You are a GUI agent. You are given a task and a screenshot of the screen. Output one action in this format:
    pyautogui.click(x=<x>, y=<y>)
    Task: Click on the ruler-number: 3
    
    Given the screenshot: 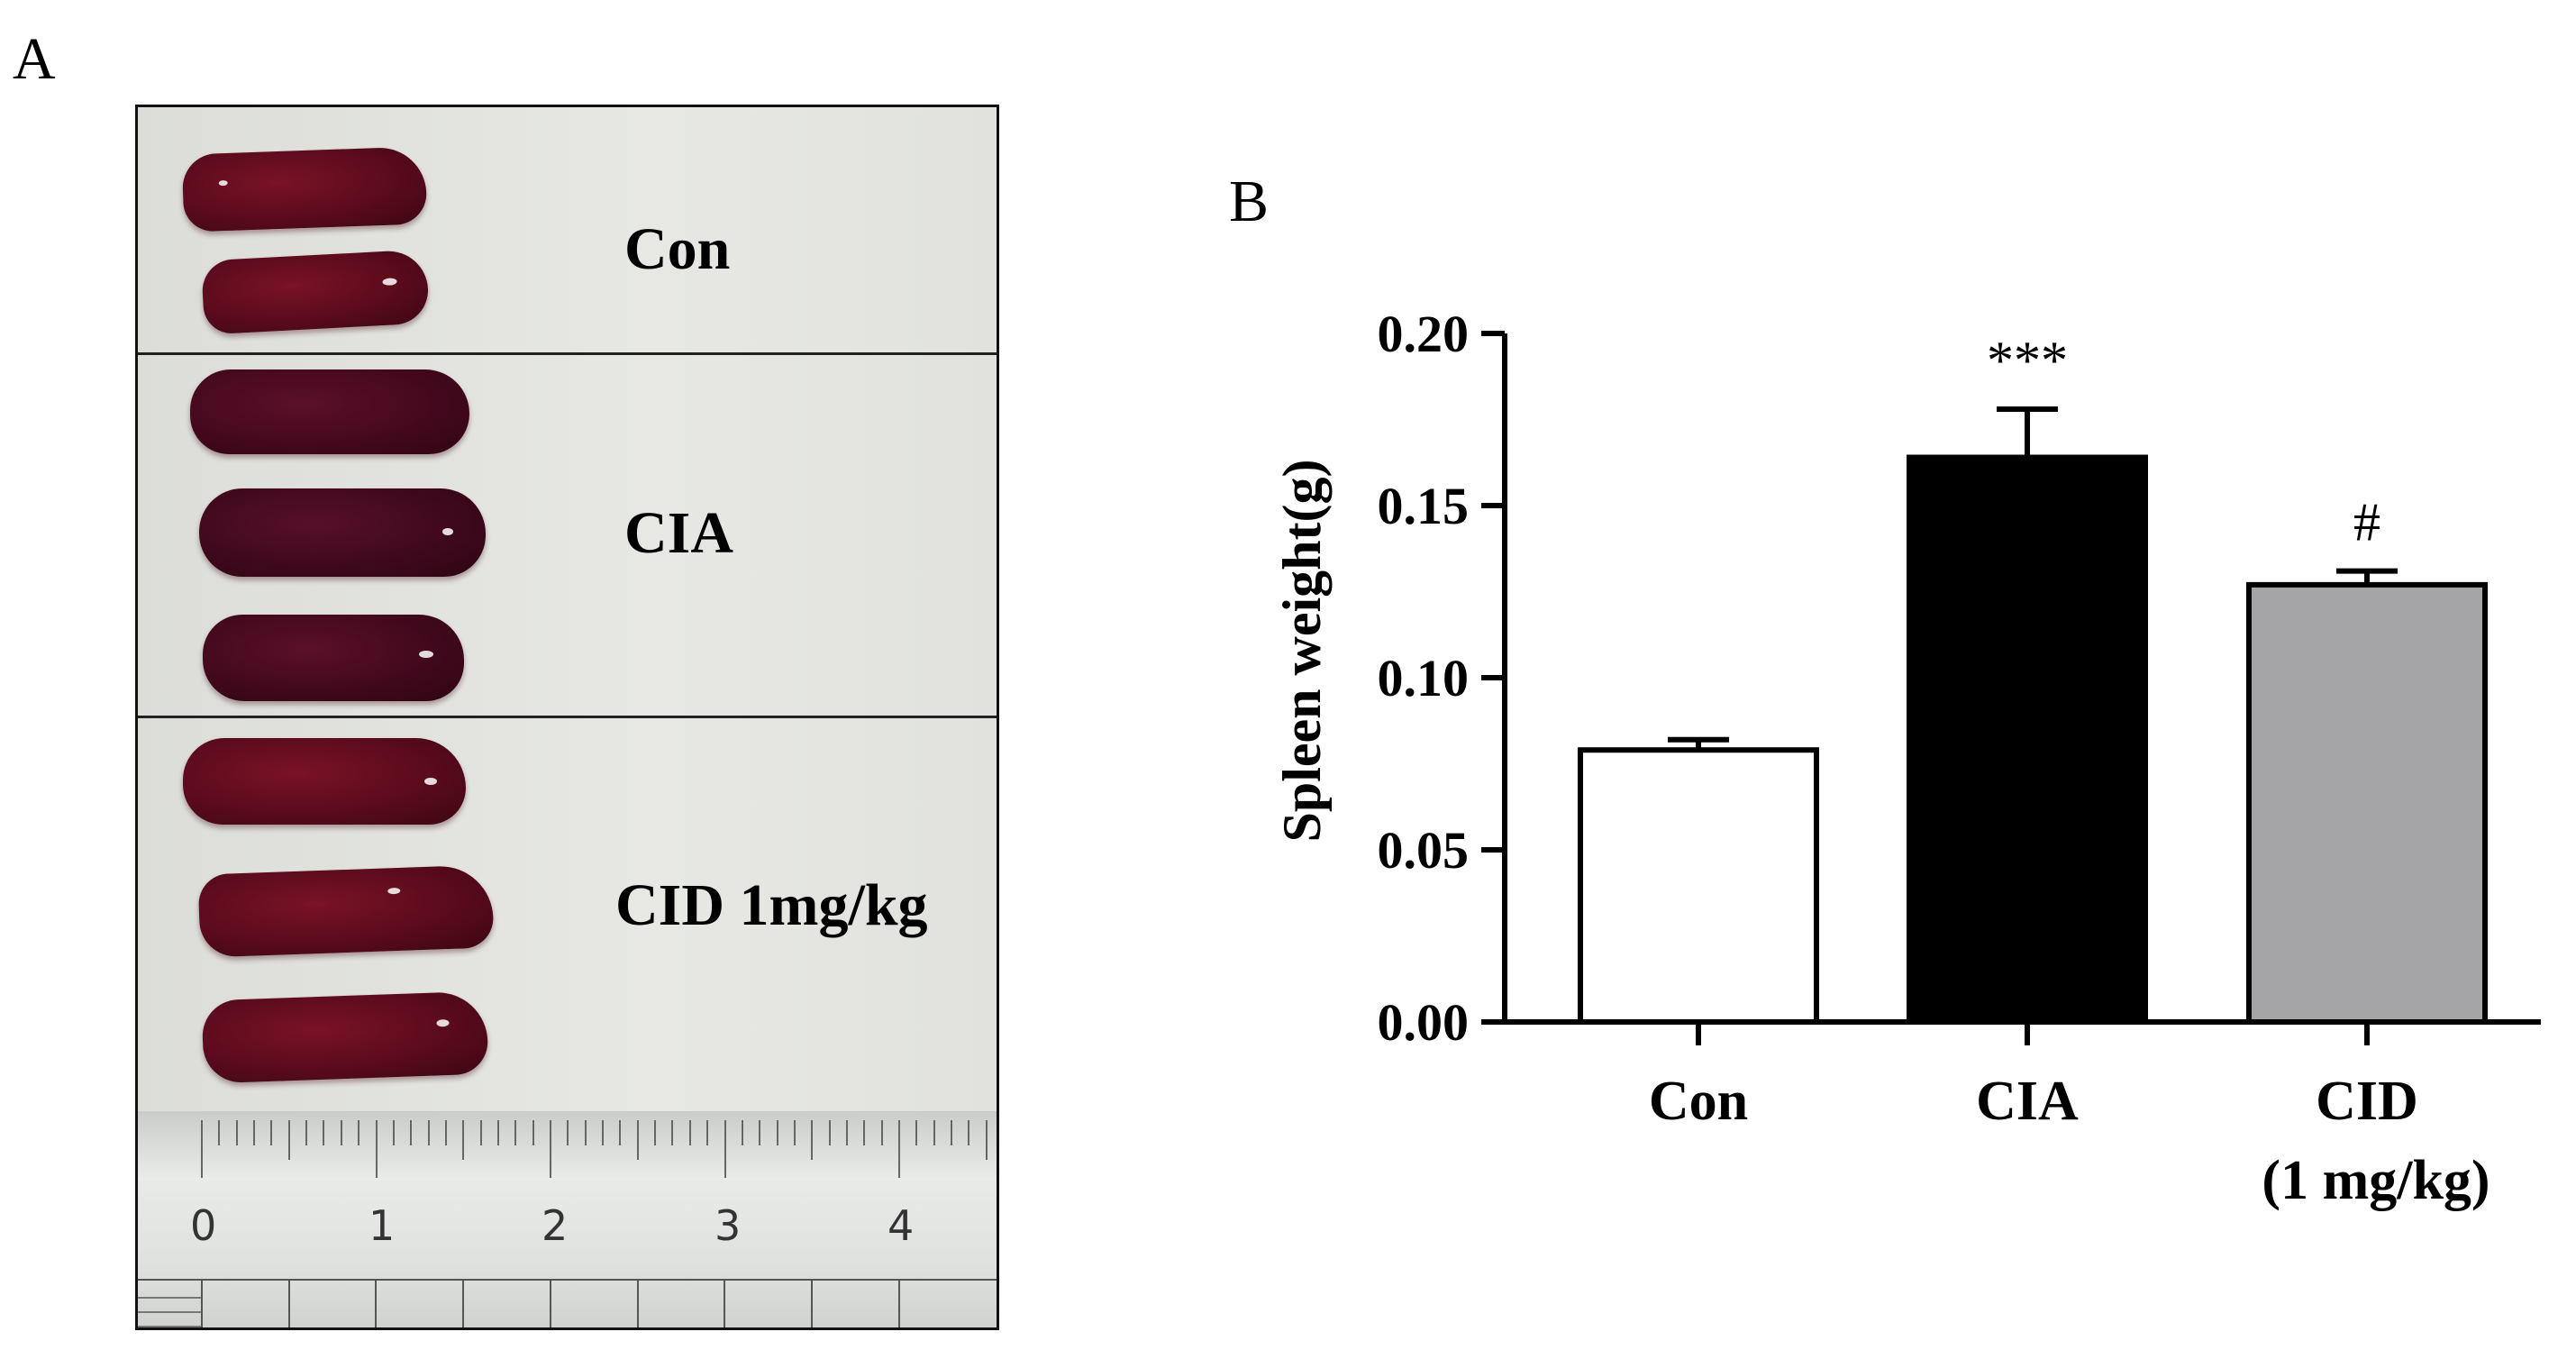 What is the action you would take?
    pyautogui.click(x=728, y=1225)
    